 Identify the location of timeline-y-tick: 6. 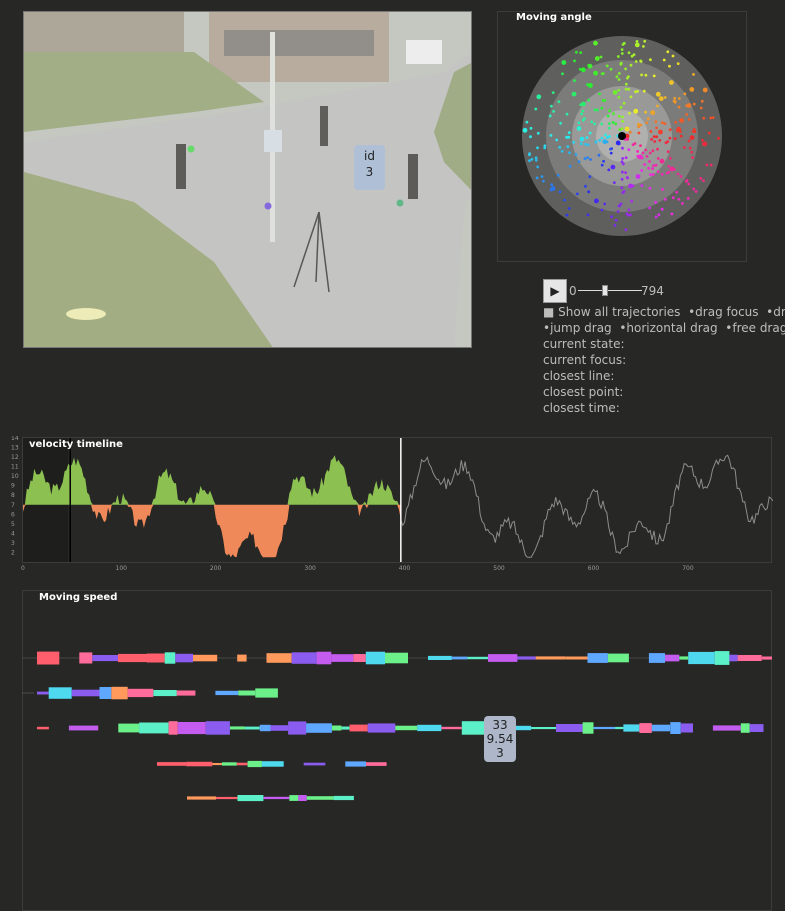
(13, 514).